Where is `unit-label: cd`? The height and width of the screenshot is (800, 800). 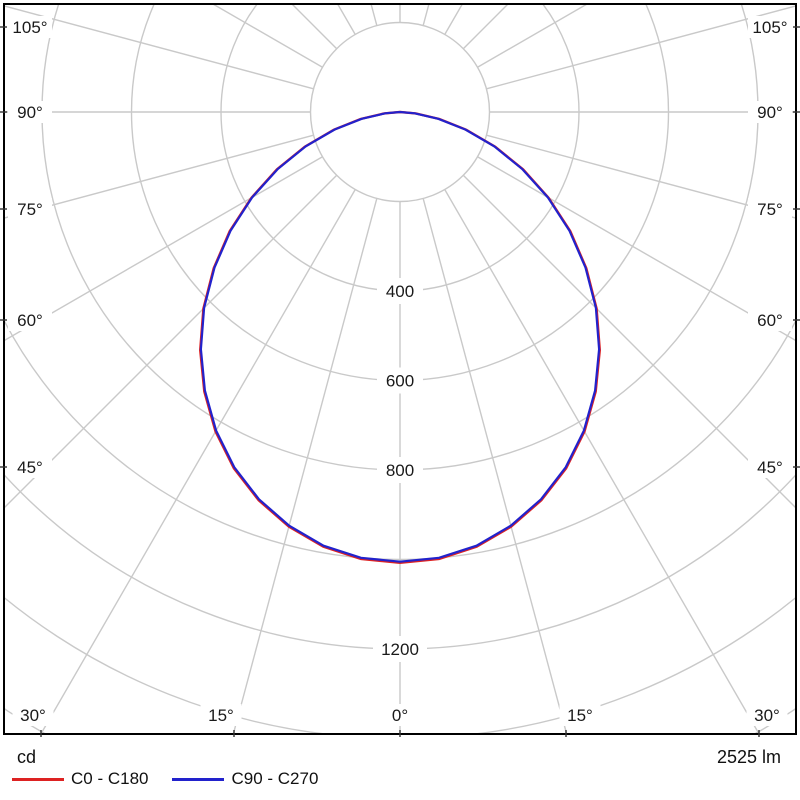 unit-label: cd is located at coordinates (27, 757).